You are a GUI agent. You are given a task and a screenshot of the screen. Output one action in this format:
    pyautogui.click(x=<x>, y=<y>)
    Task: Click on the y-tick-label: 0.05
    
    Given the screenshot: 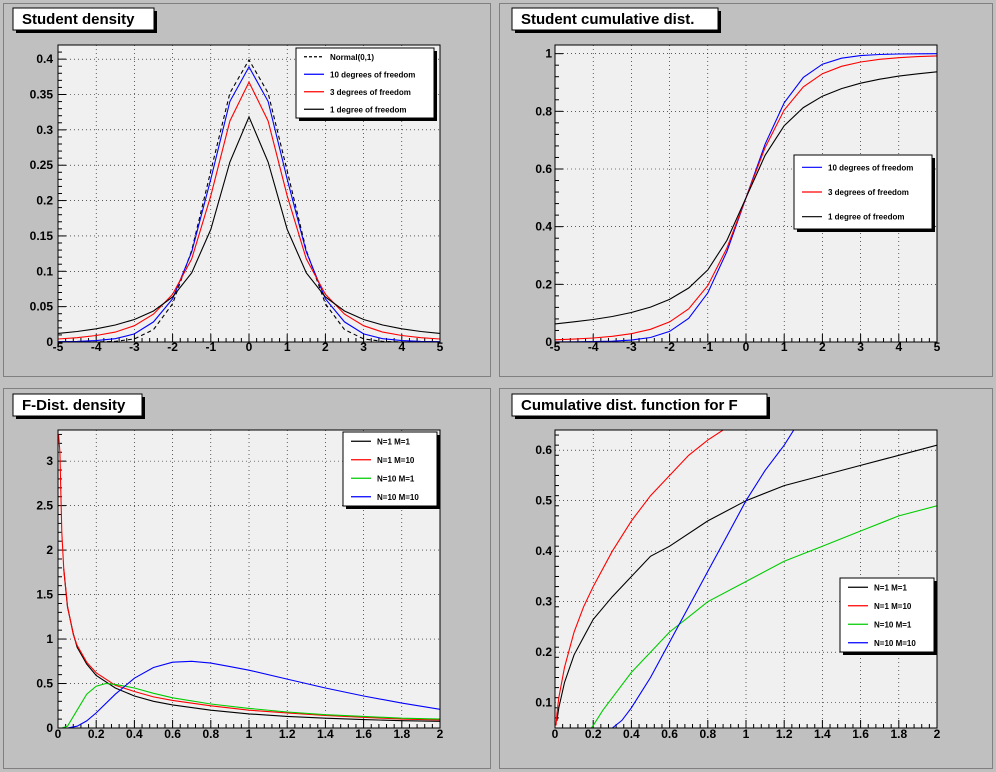 What is the action you would take?
    pyautogui.click(x=42, y=307)
    